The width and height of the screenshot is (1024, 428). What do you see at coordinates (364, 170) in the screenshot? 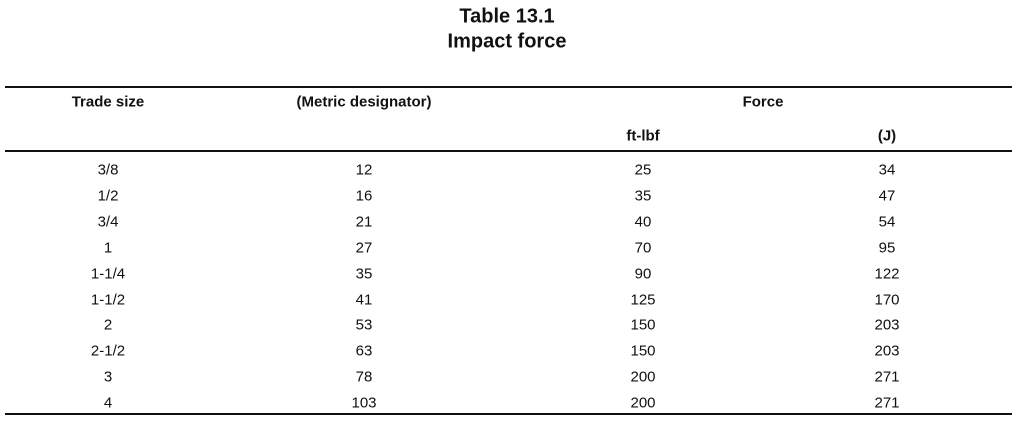
I see `table-cell: 12` at bounding box center [364, 170].